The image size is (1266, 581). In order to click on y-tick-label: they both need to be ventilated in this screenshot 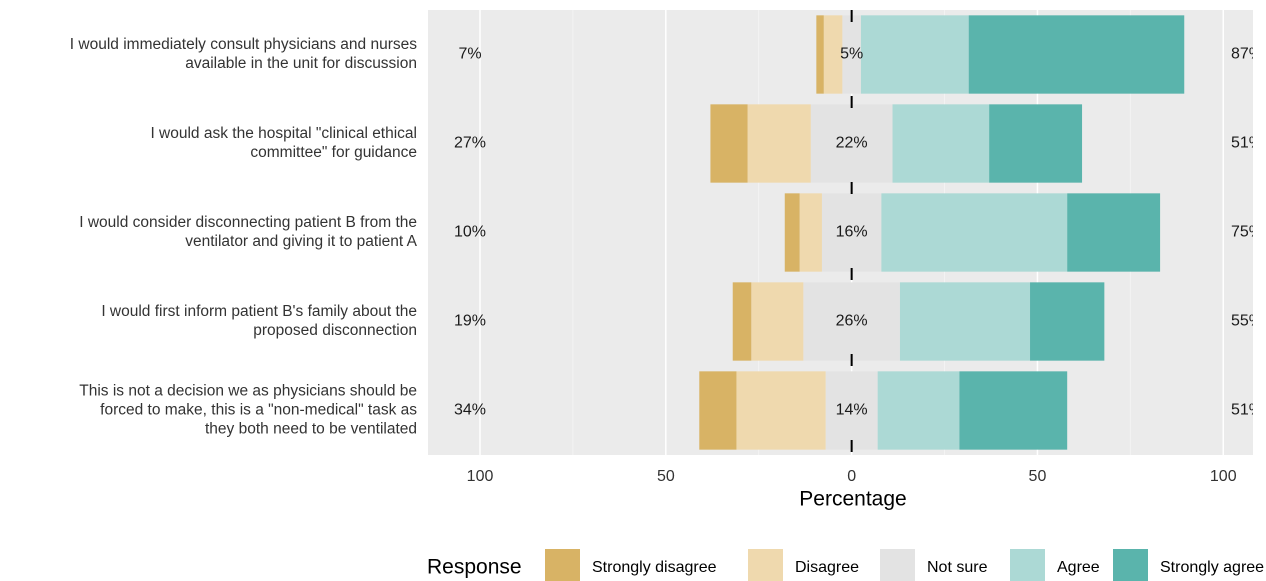, I will do `click(311, 429)`.